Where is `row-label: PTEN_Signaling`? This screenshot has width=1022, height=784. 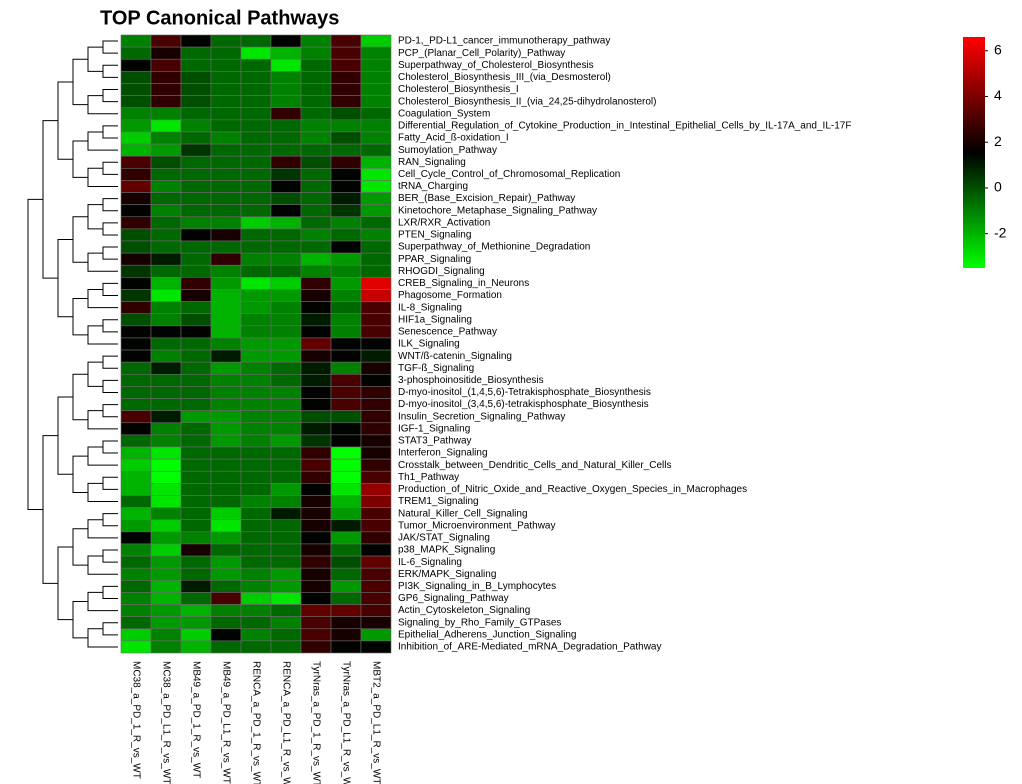
row-label: PTEN_Signaling is located at coordinates (434, 235).